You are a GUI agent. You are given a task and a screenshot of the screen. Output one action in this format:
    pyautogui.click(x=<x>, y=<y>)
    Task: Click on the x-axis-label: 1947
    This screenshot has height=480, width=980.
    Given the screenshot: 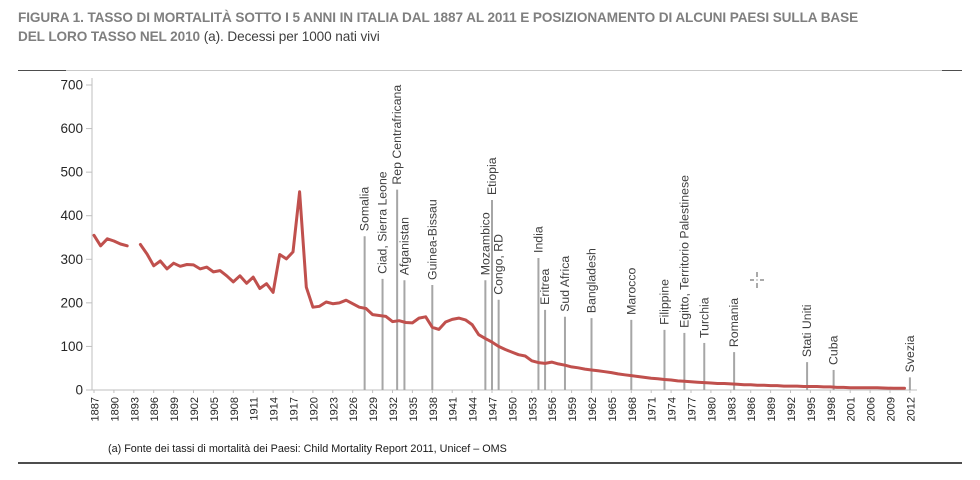 What is the action you would take?
    pyautogui.click(x=494, y=409)
    